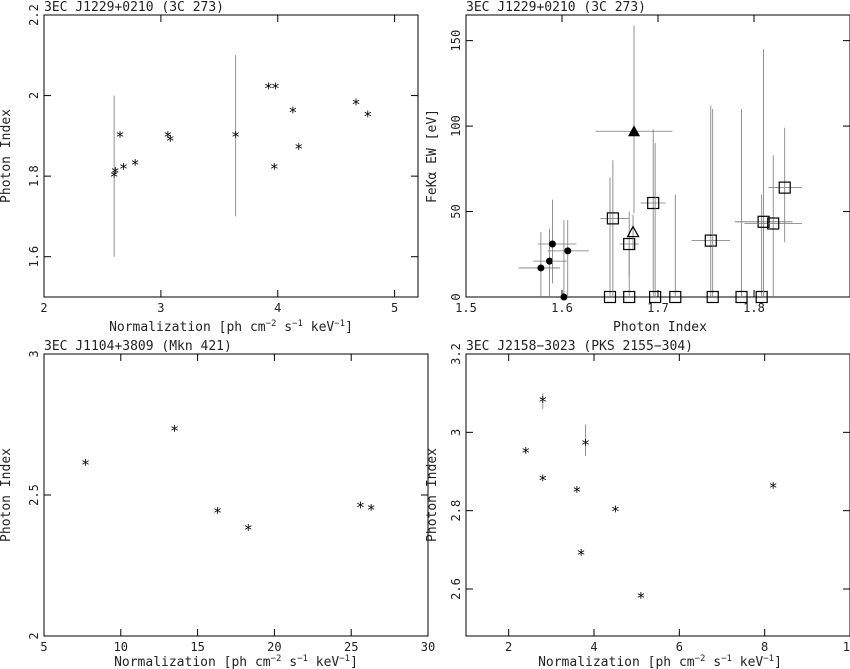  I want to click on y-tick-label: 2.8, so click(456, 511).